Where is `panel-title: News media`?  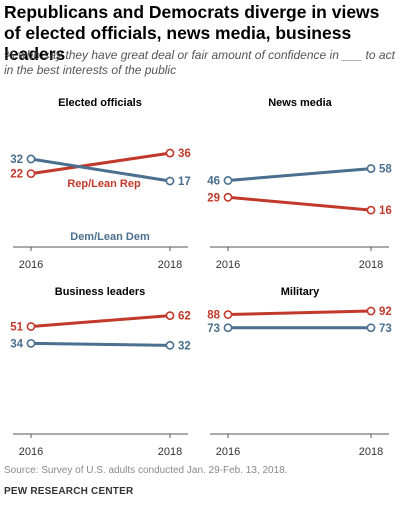 panel-title: News media is located at coordinates (300, 103).